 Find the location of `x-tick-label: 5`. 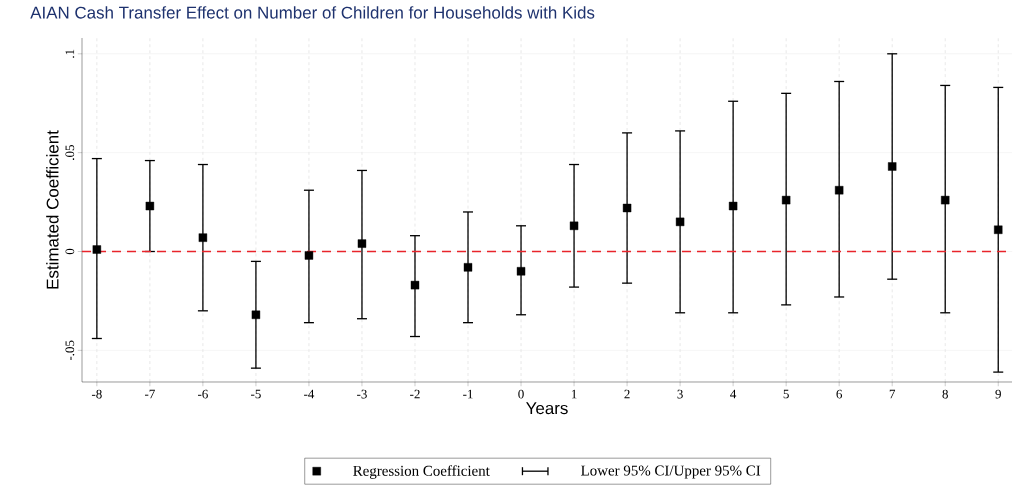

x-tick-label: 5 is located at coordinates (786, 394).